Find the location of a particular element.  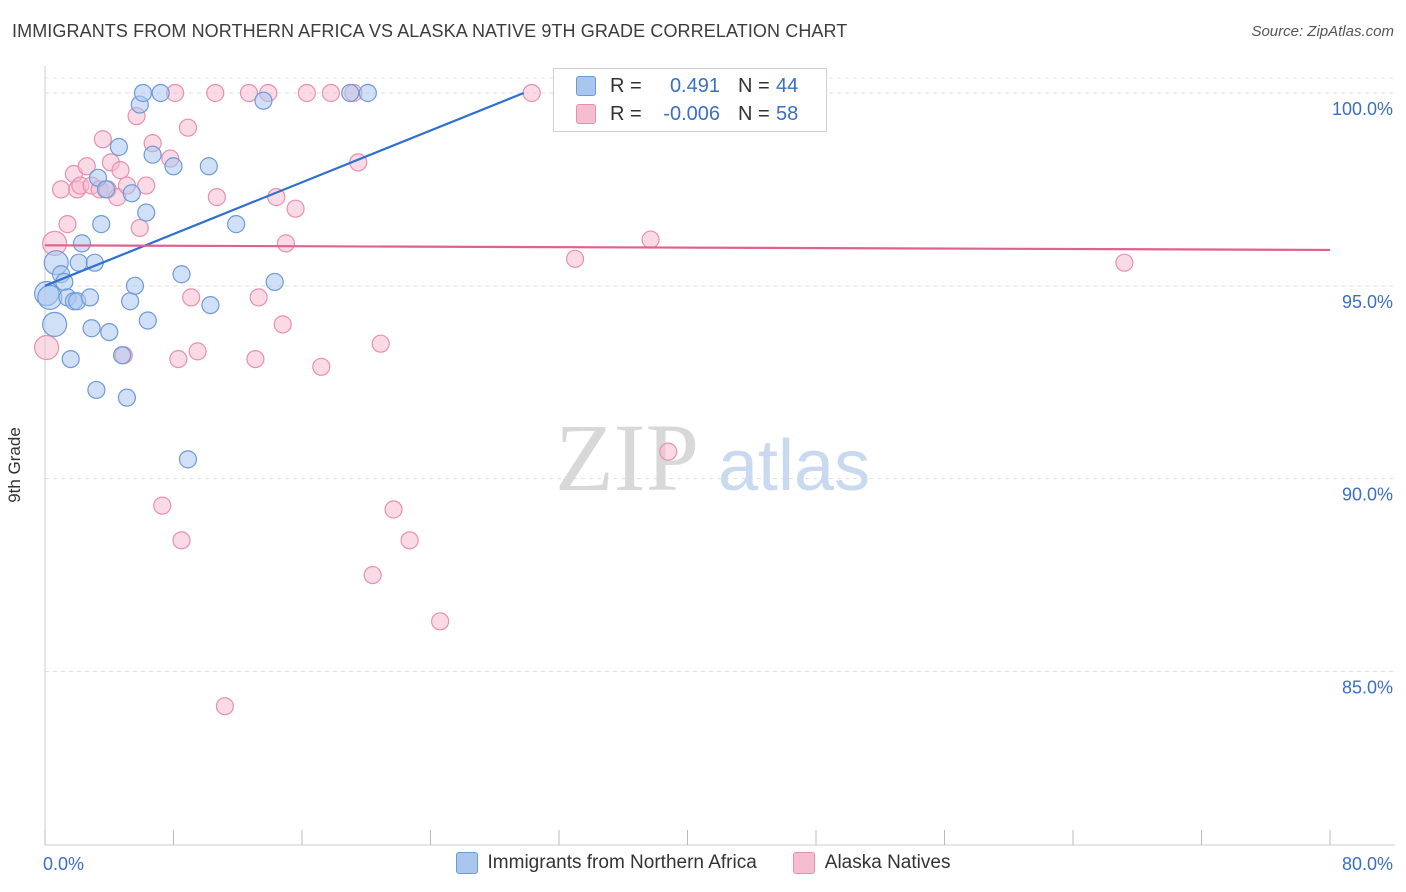

legend-r-value: 0.491 is located at coordinates (694, 85).